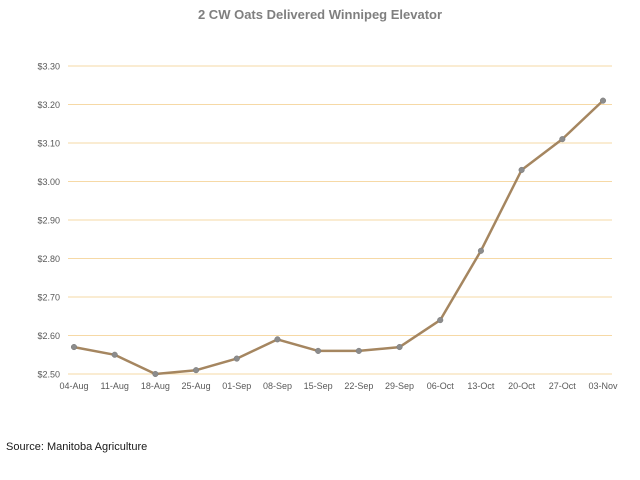 This screenshot has height=480, width=640. I want to click on x-tick-label: 29-Sep, so click(399, 386).